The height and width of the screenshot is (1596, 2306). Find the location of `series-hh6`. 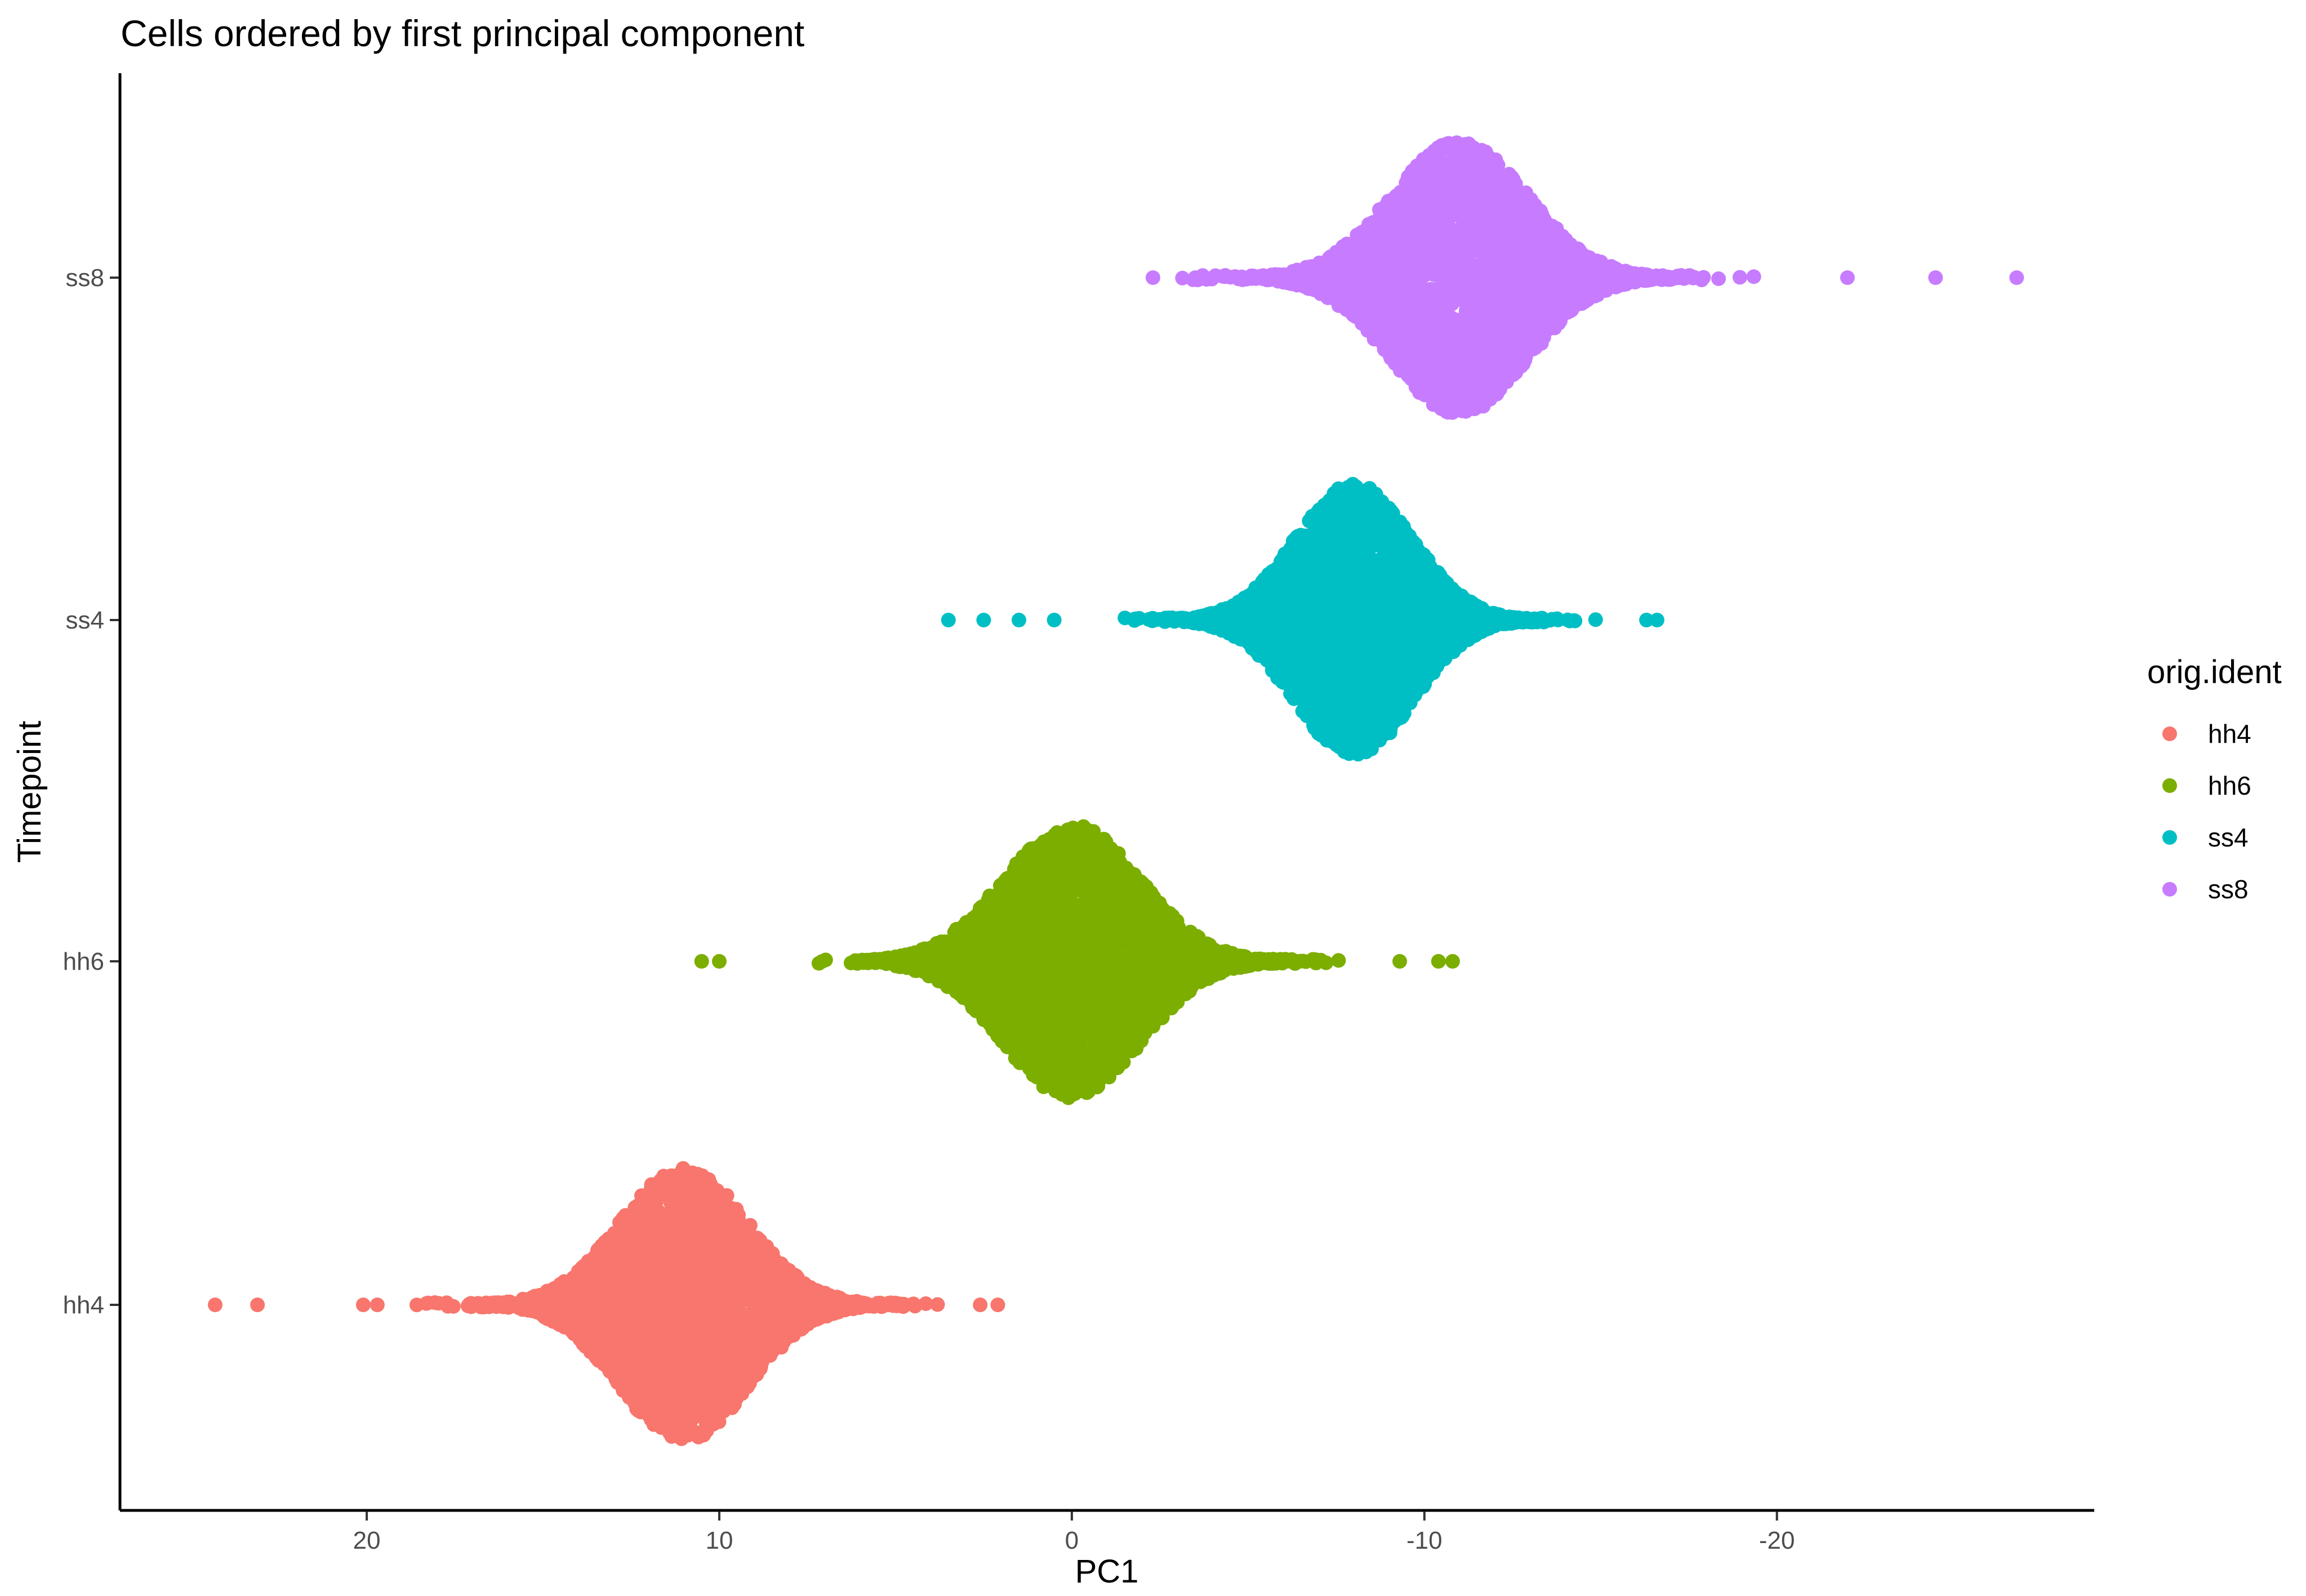

series-hh6 is located at coordinates (1077, 962).